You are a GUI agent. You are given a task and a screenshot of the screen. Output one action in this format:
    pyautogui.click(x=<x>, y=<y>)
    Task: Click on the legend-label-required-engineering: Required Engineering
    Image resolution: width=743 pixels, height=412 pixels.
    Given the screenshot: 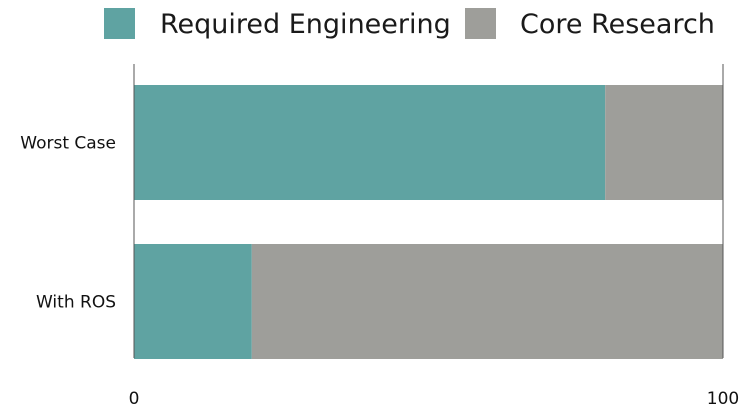 What is the action you would take?
    pyautogui.click(x=305, y=24)
    